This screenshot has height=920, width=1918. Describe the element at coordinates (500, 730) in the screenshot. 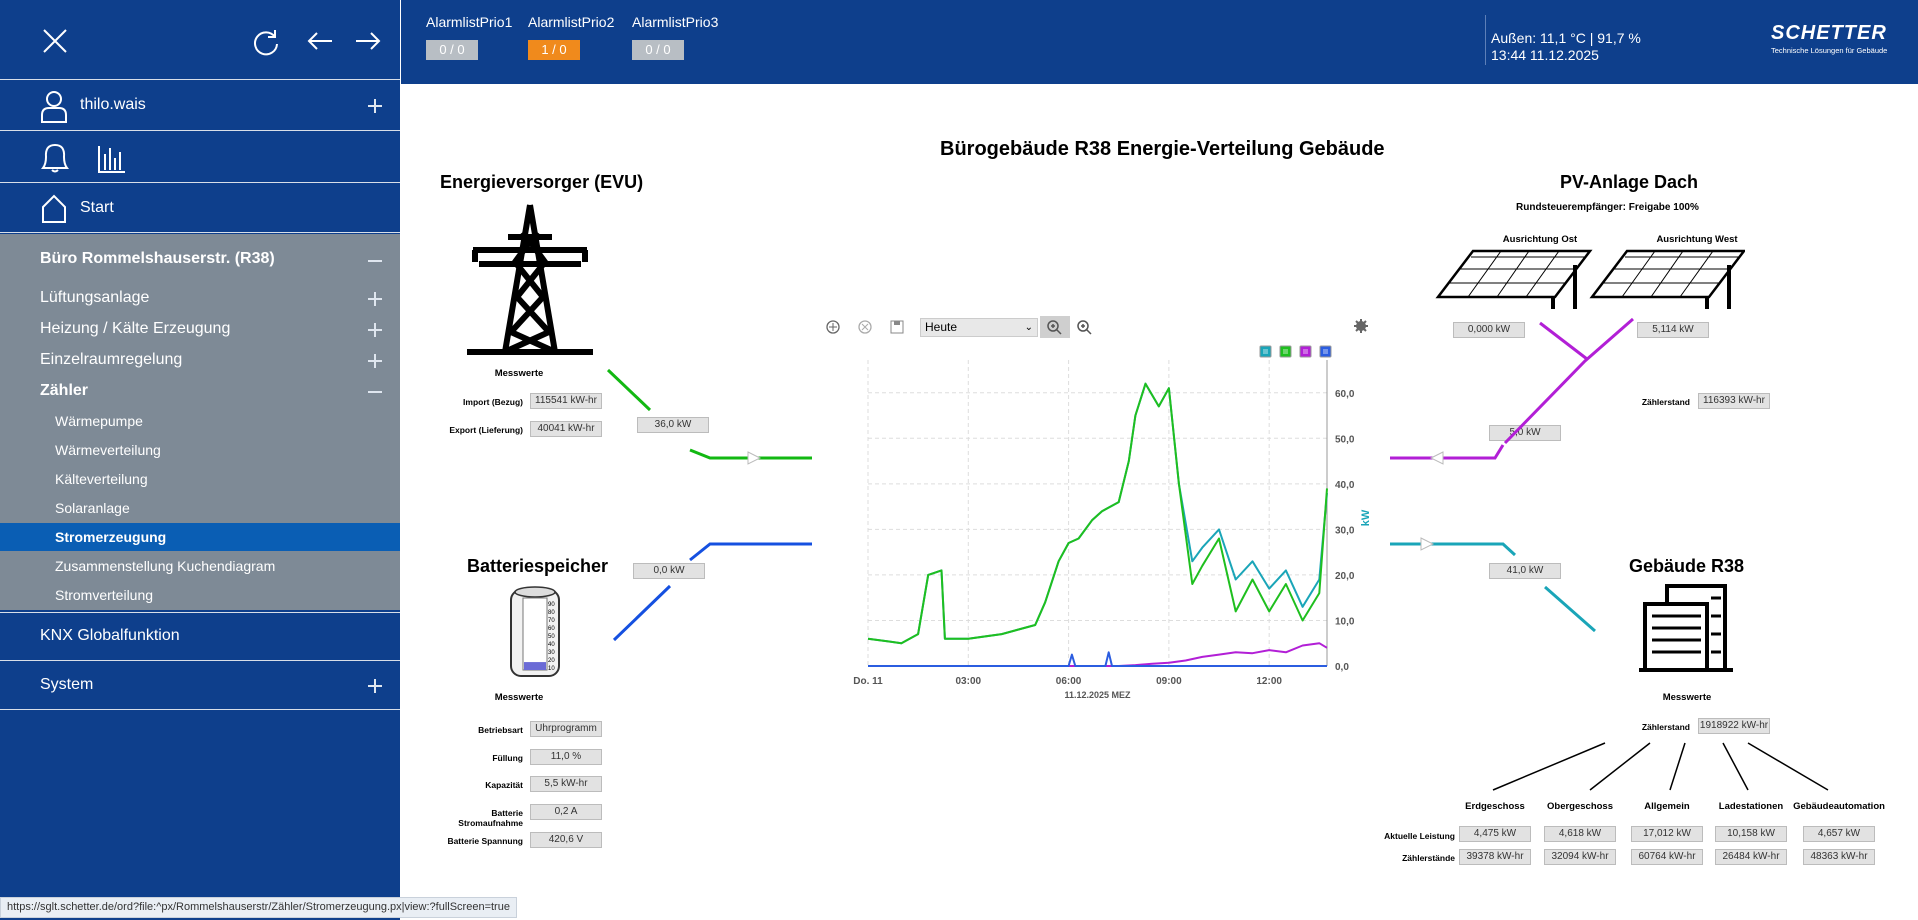

I see `battery-row-label: Betriebsart` at that location.